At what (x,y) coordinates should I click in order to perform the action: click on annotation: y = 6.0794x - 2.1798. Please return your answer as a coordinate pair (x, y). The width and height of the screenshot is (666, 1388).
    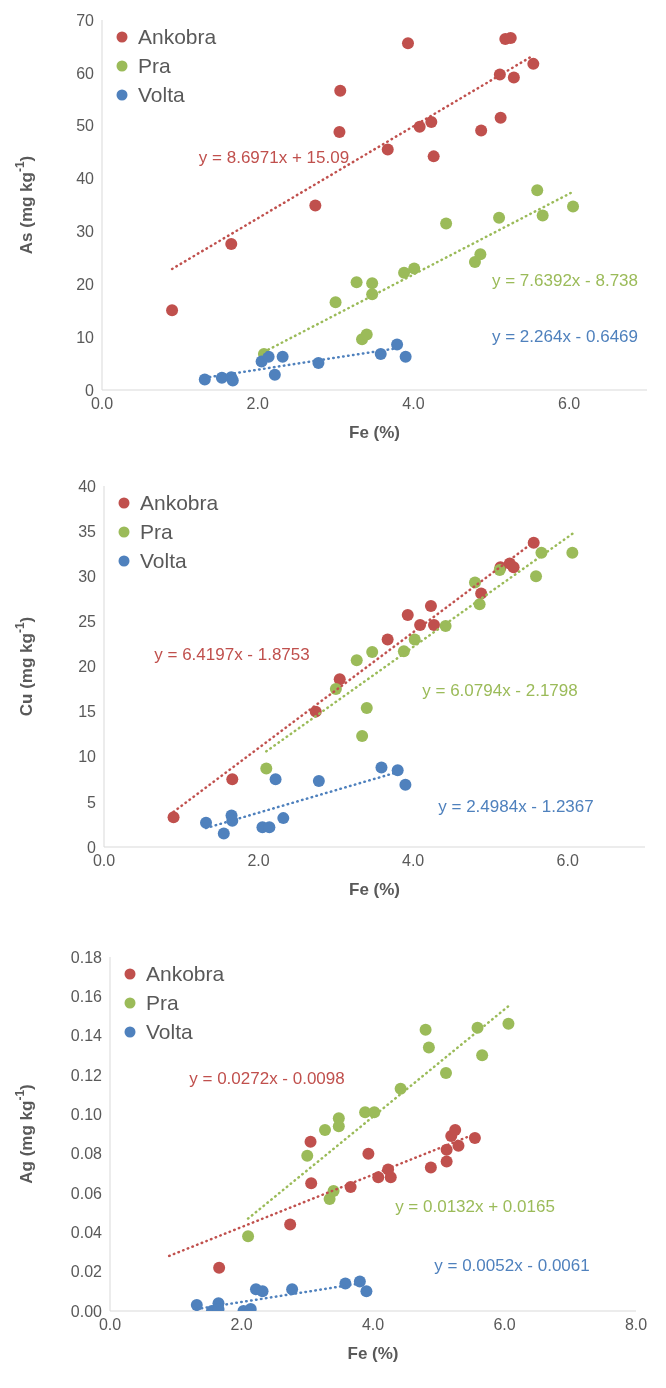
    Looking at the image, I should click on (500, 691).